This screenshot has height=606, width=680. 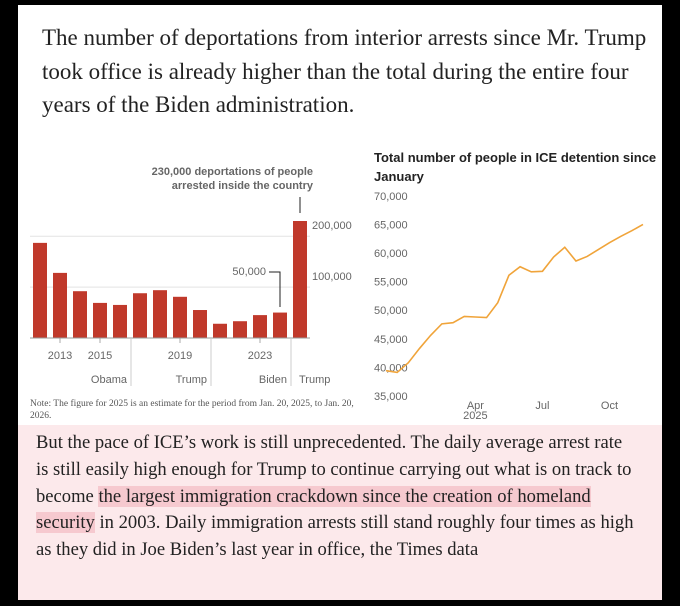 What do you see at coordinates (514, 298) in the screenshot?
I see `line` at bounding box center [514, 298].